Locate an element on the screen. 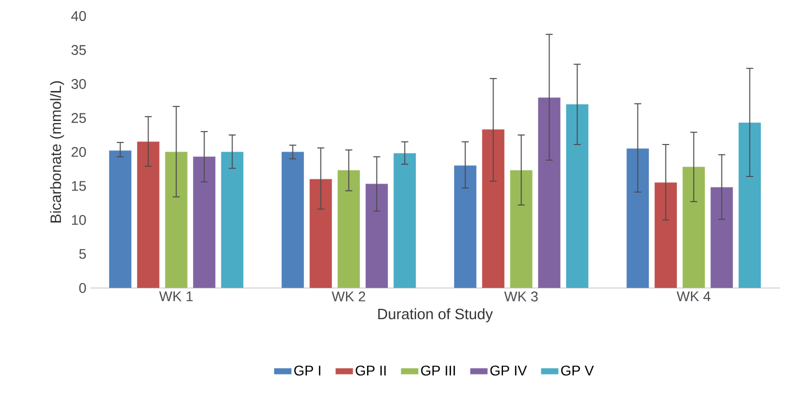  y-tick-label: 25 is located at coordinates (79, 118).